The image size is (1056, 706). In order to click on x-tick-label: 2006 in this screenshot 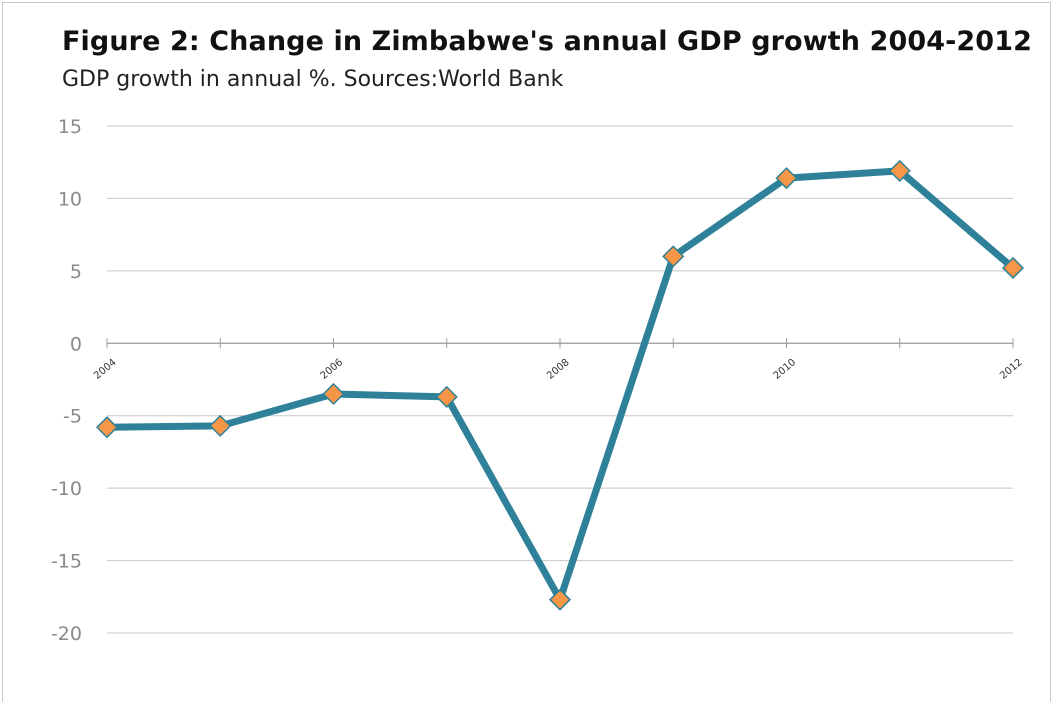, I will do `click(332, 369)`.